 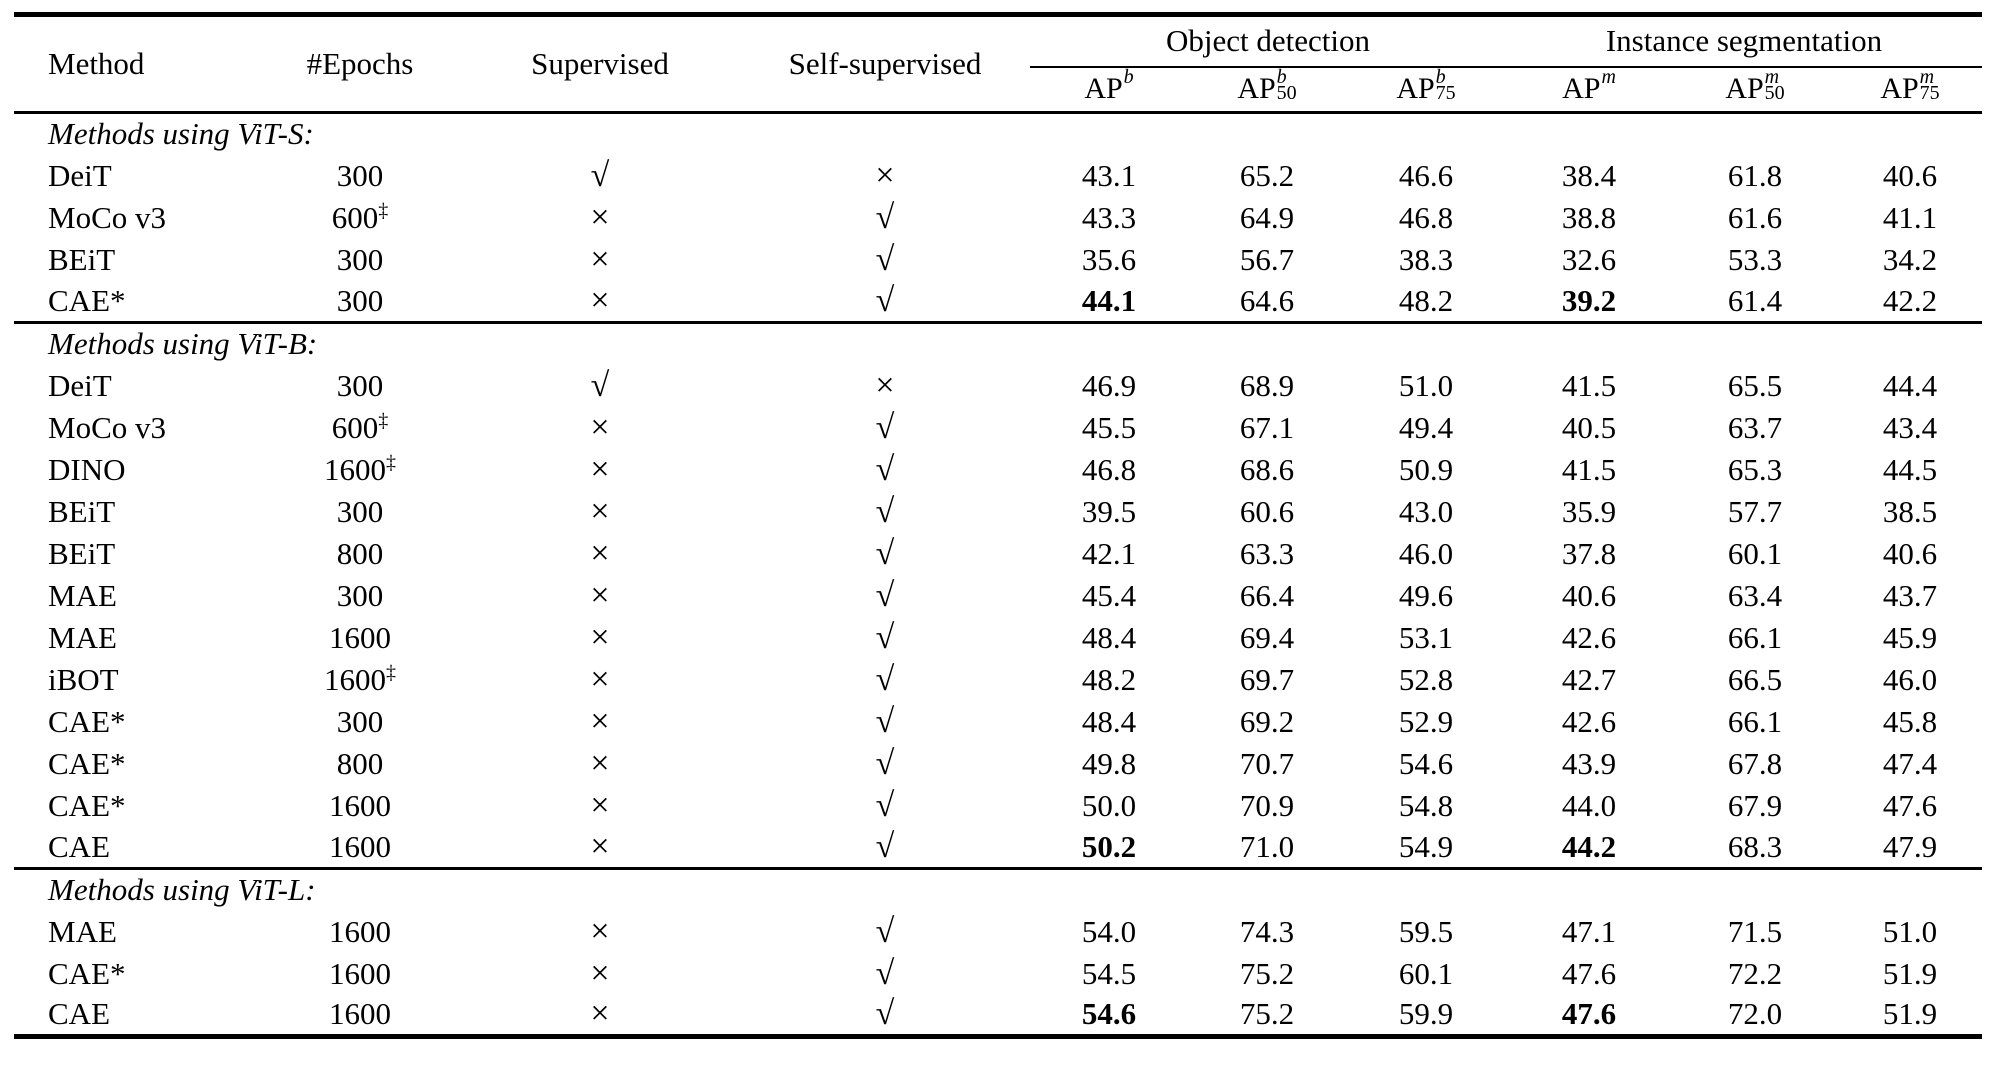 What do you see at coordinates (1589, 721) in the screenshot?
I see `metric-value: 42.6` at bounding box center [1589, 721].